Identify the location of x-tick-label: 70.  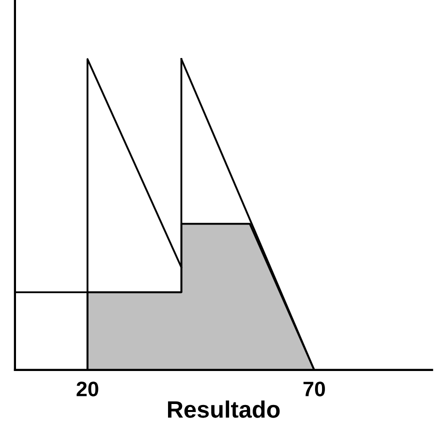
(314, 389).